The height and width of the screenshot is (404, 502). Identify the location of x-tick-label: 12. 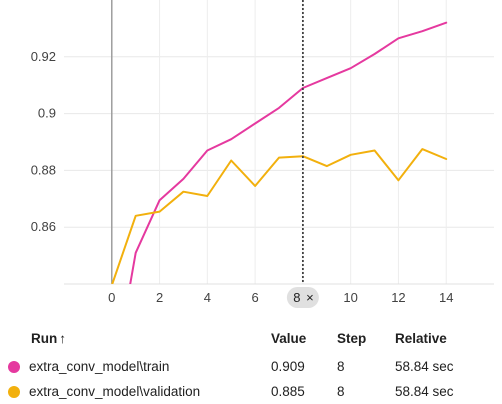
(398, 297).